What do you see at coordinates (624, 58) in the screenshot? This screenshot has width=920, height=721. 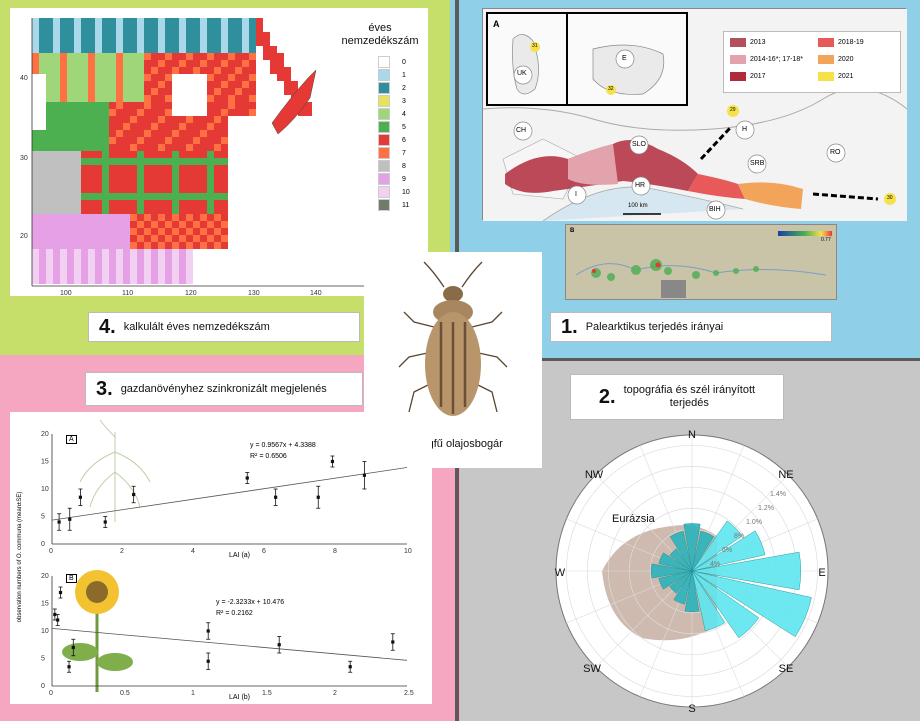 I see `country-e: E` at bounding box center [624, 58].